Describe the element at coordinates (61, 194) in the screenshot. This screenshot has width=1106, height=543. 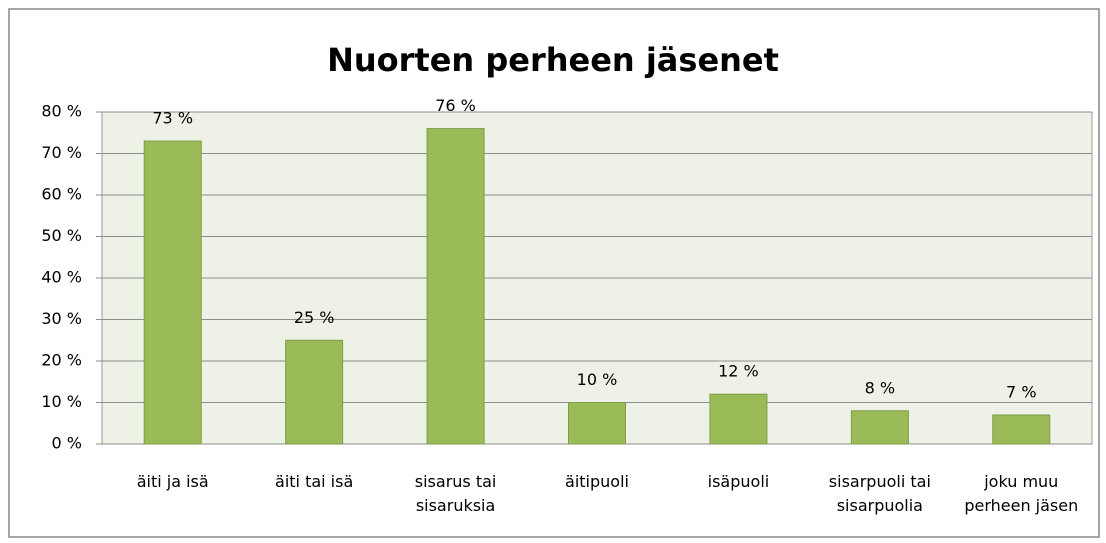
I see `y-tick-label: 60 %` at that location.